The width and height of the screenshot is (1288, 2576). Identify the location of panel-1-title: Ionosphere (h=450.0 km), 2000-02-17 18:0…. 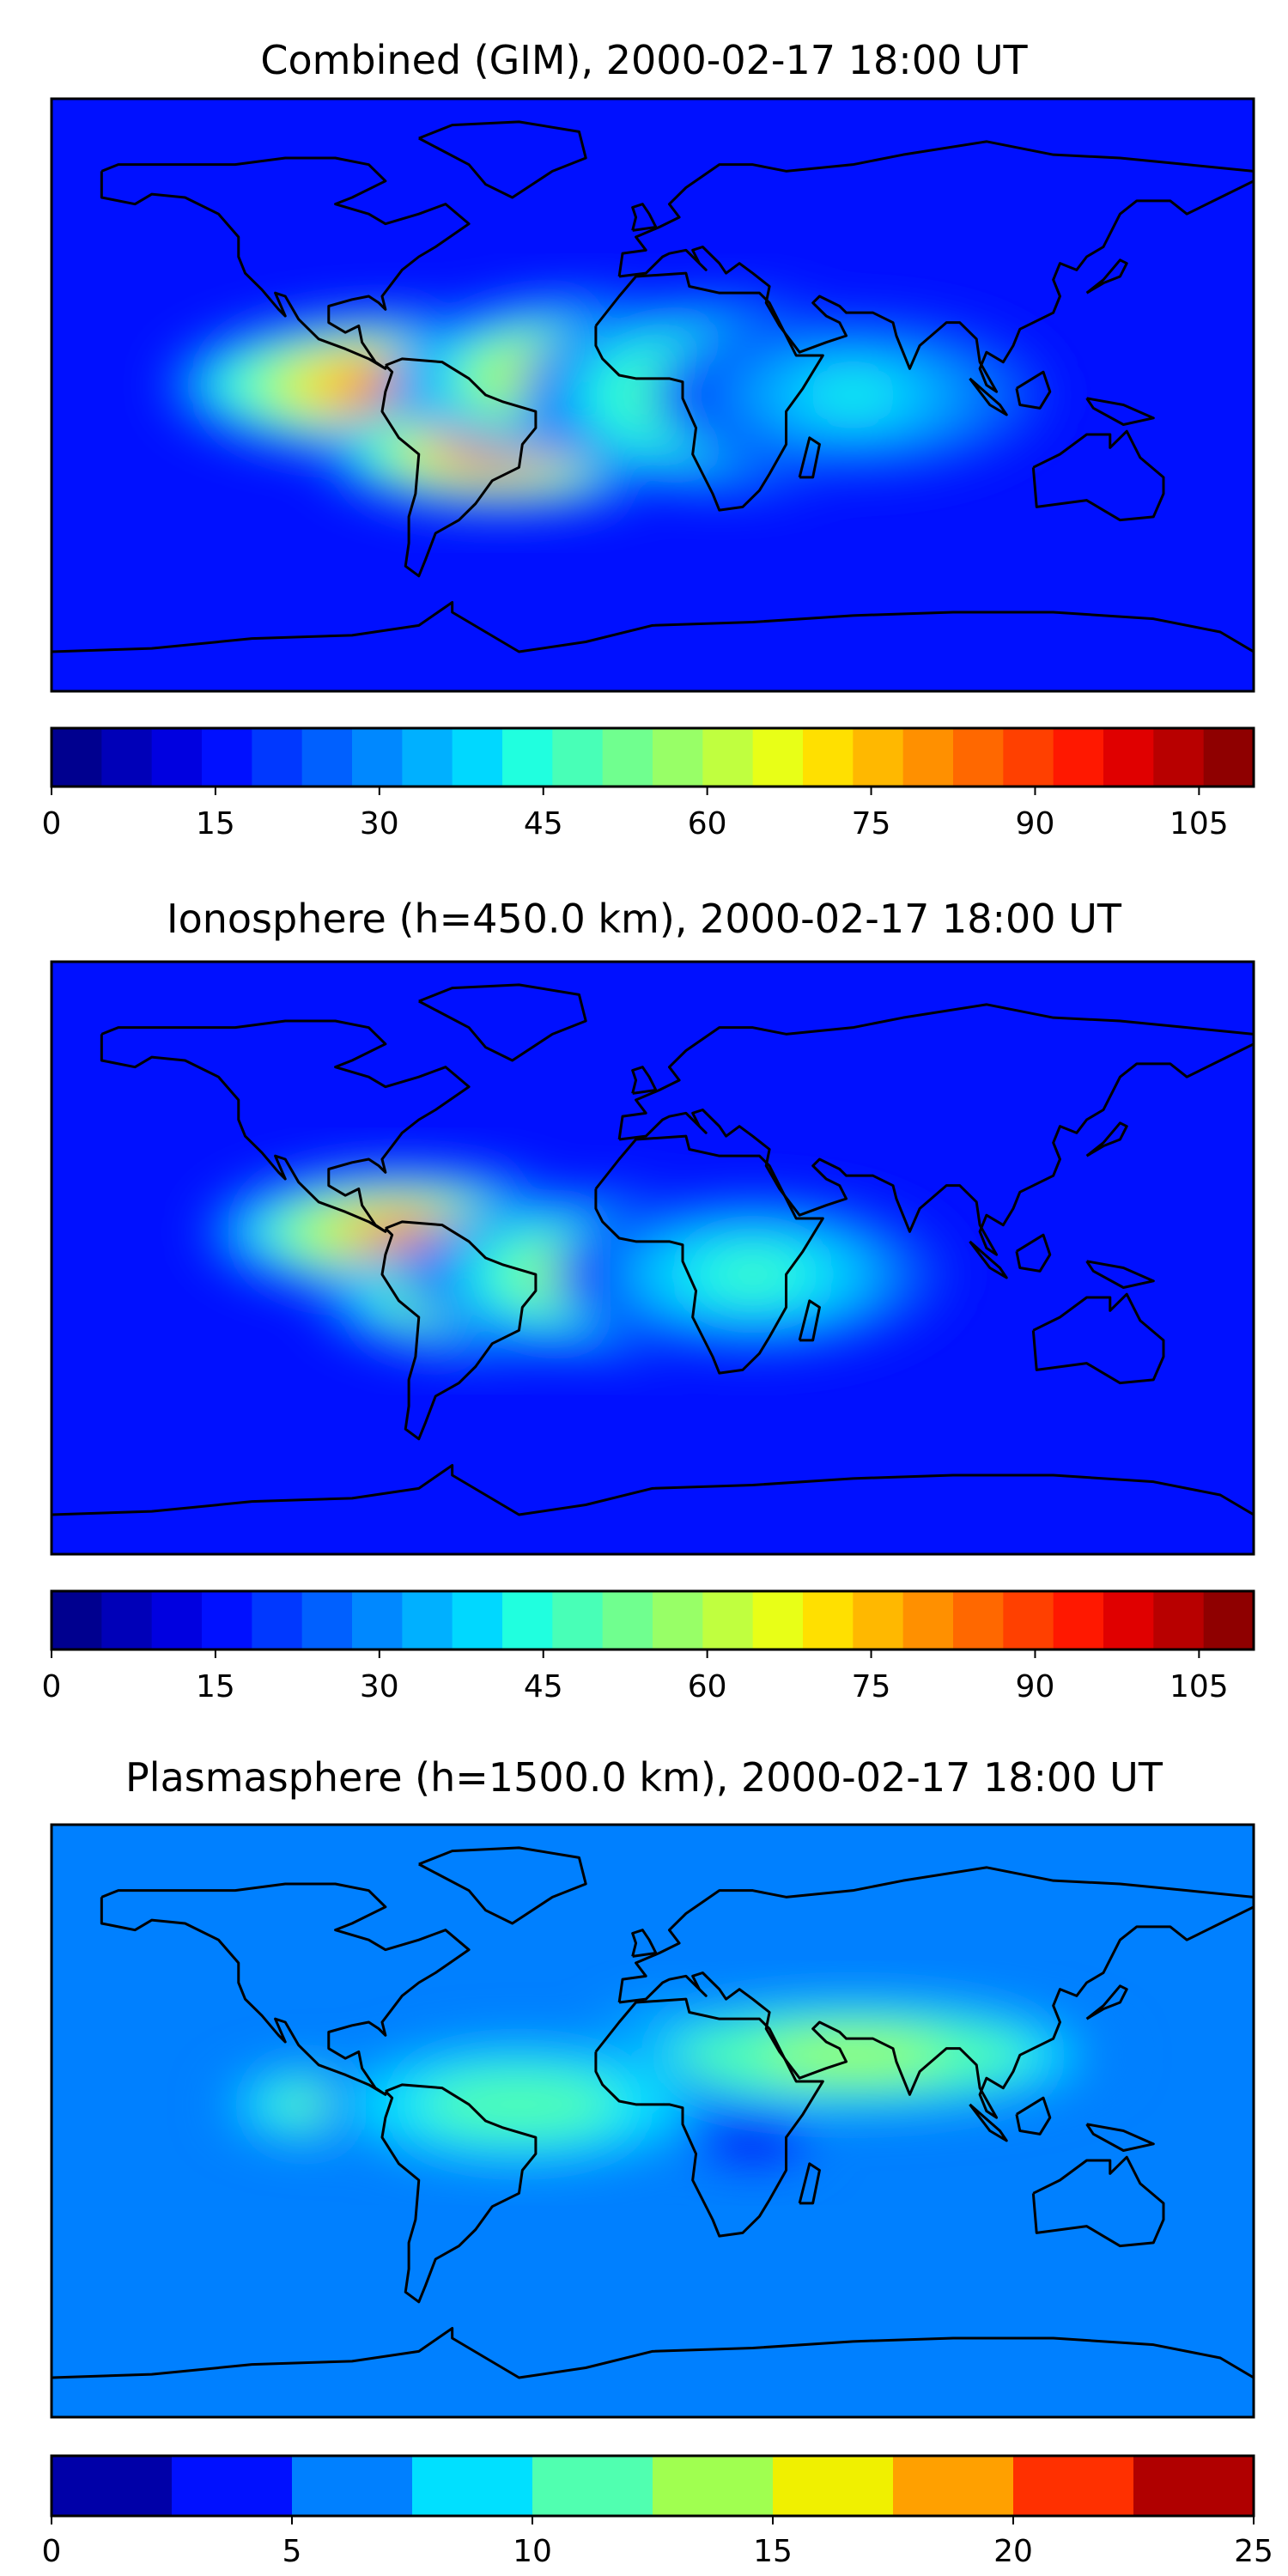
(644, 919).